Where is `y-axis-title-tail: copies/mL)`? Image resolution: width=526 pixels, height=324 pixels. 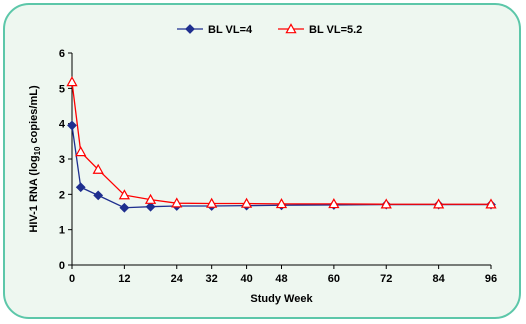
y-axis-title-tail: copies/mL) is located at coordinates (34, 115).